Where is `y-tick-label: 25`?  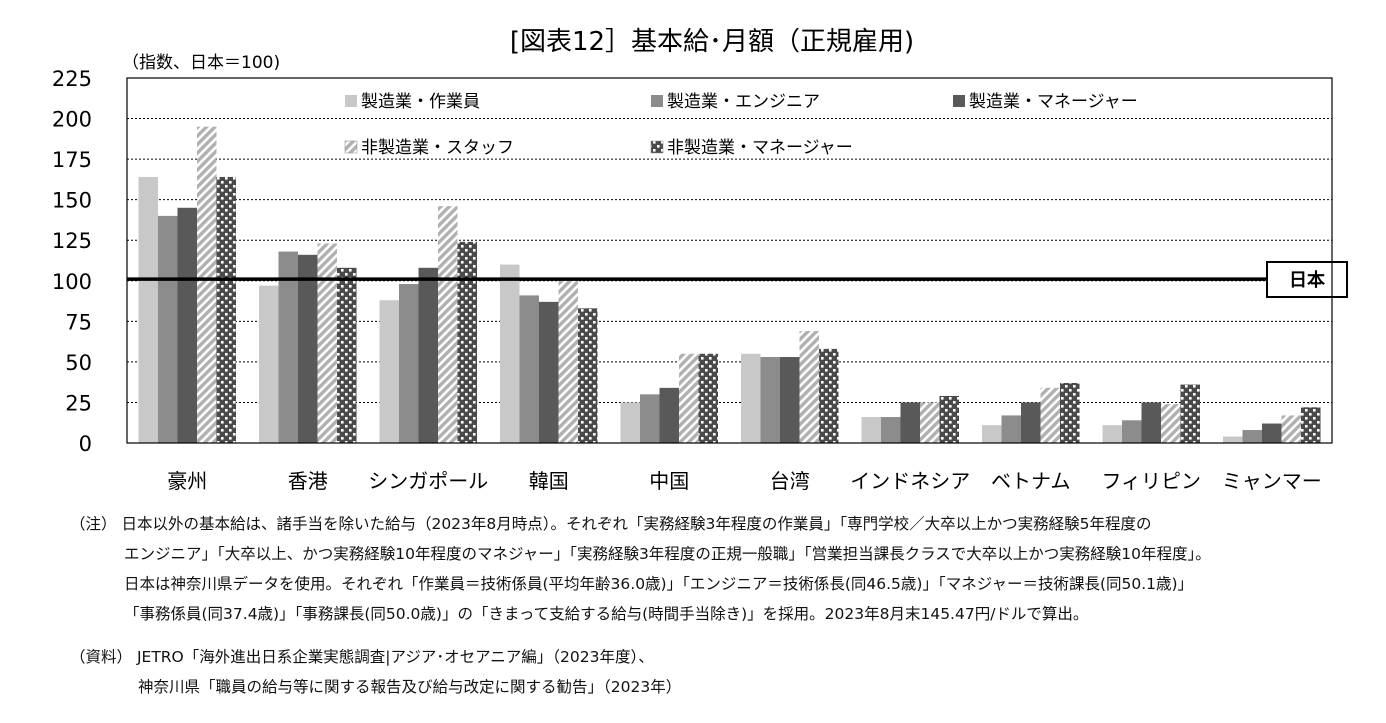
y-tick-label: 25 is located at coordinates (78, 403).